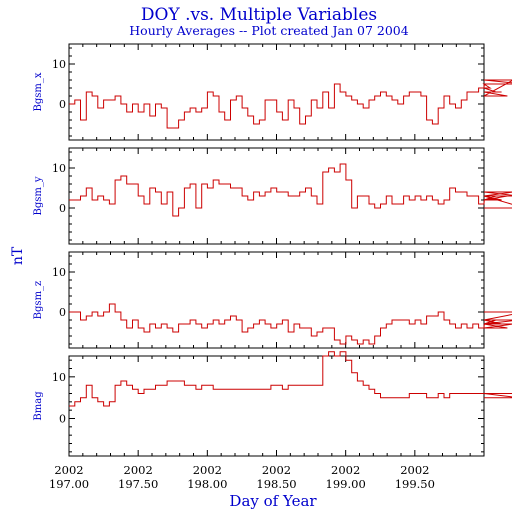 This screenshot has width=512, height=512. What do you see at coordinates (276, 484) in the screenshot?
I see `x-tick-doy-label: 198.50` at bounding box center [276, 484].